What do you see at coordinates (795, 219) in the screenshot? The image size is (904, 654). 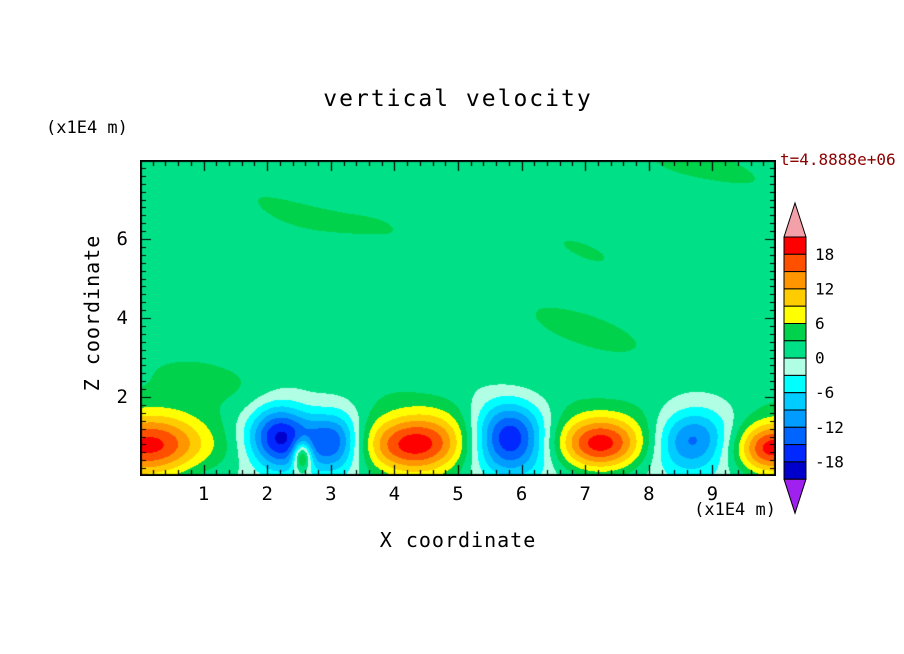 I see `colorbar-over-arrow` at bounding box center [795, 219].